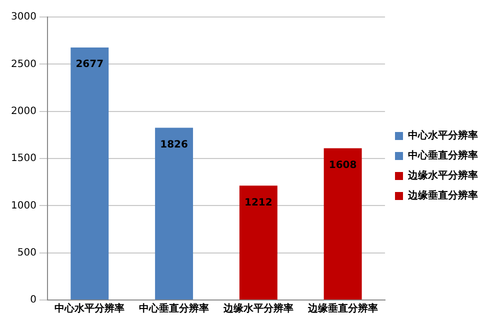  I want to click on x-tick-label: 中心垂直分辨率, so click(174, 308).